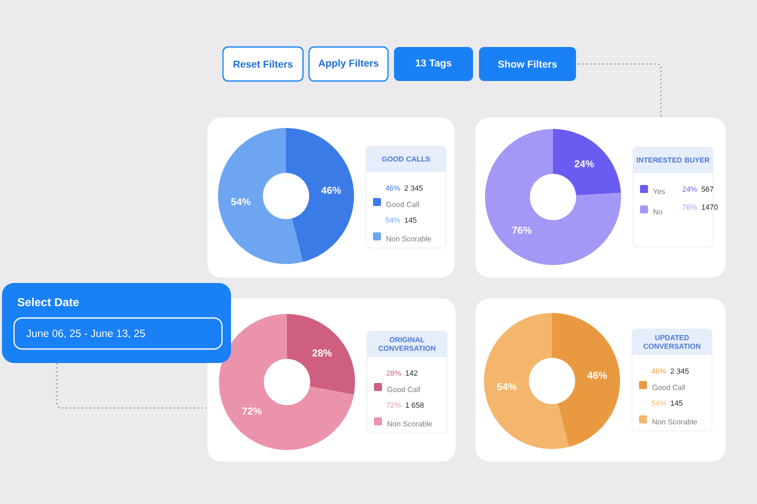 The width and height of the screenshot is (757, 504). Describe the element at coordinates (48, 302) in the screenshot. I see `text: Select Date` at that location.